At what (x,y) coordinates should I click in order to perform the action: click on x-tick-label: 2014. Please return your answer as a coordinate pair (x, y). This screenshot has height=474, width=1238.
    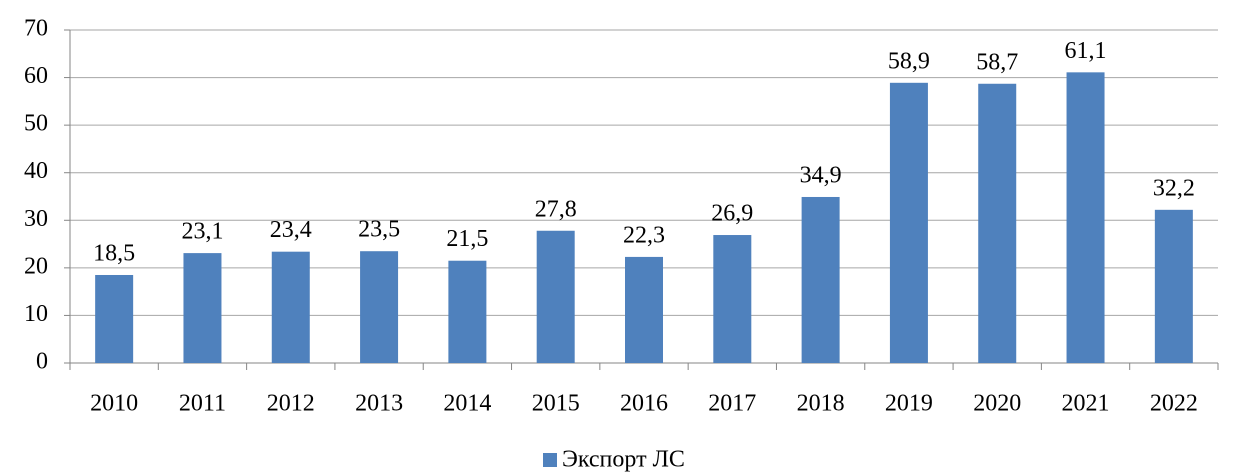
    Looking at the image, I should click on (467, 404).